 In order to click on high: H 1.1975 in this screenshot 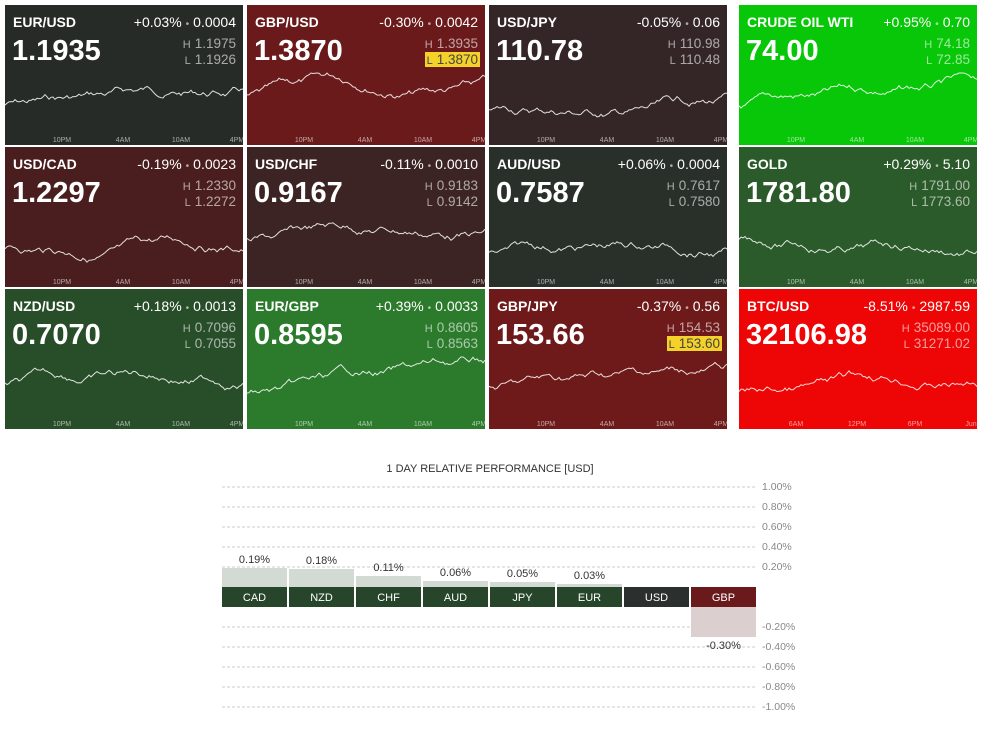, I will do `click(209, 43)`.